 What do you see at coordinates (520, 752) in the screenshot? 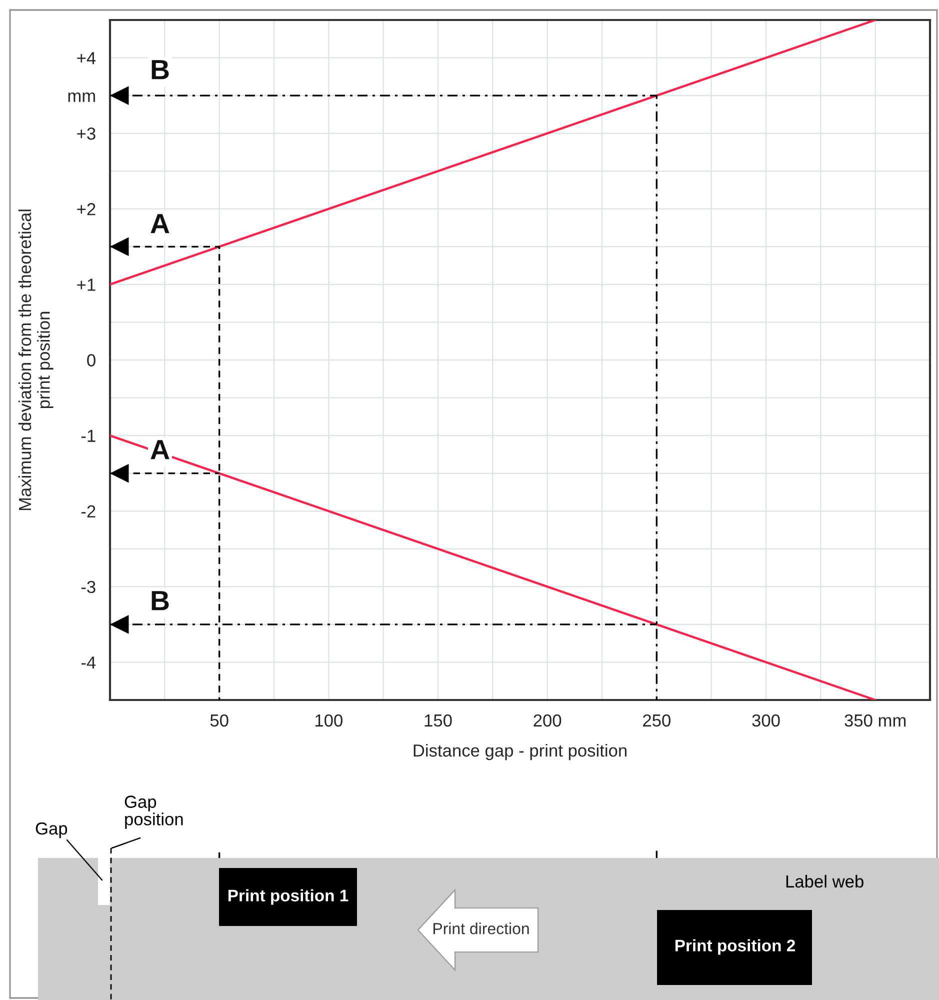
I see `x-axis-title: Distance gap - print position` at bounding box center [520, 752].